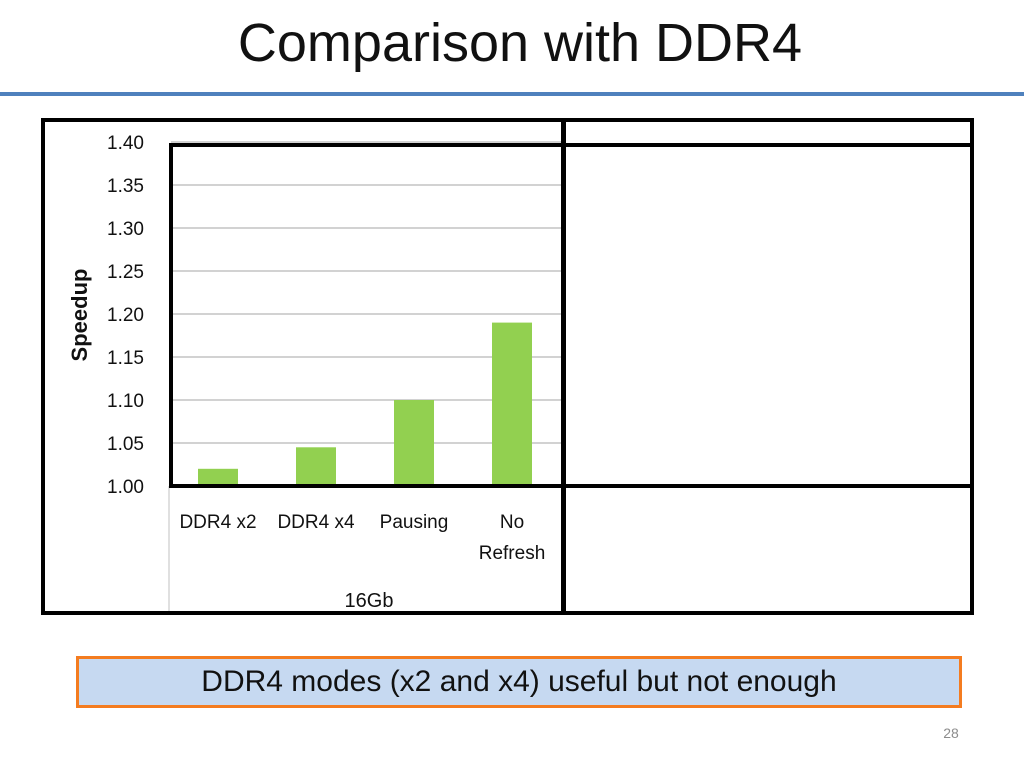 Image resolution: width=1024 pixels, height=768 pixels. I want to click on x-category-label: DDR4 x4, so click(316, 522).